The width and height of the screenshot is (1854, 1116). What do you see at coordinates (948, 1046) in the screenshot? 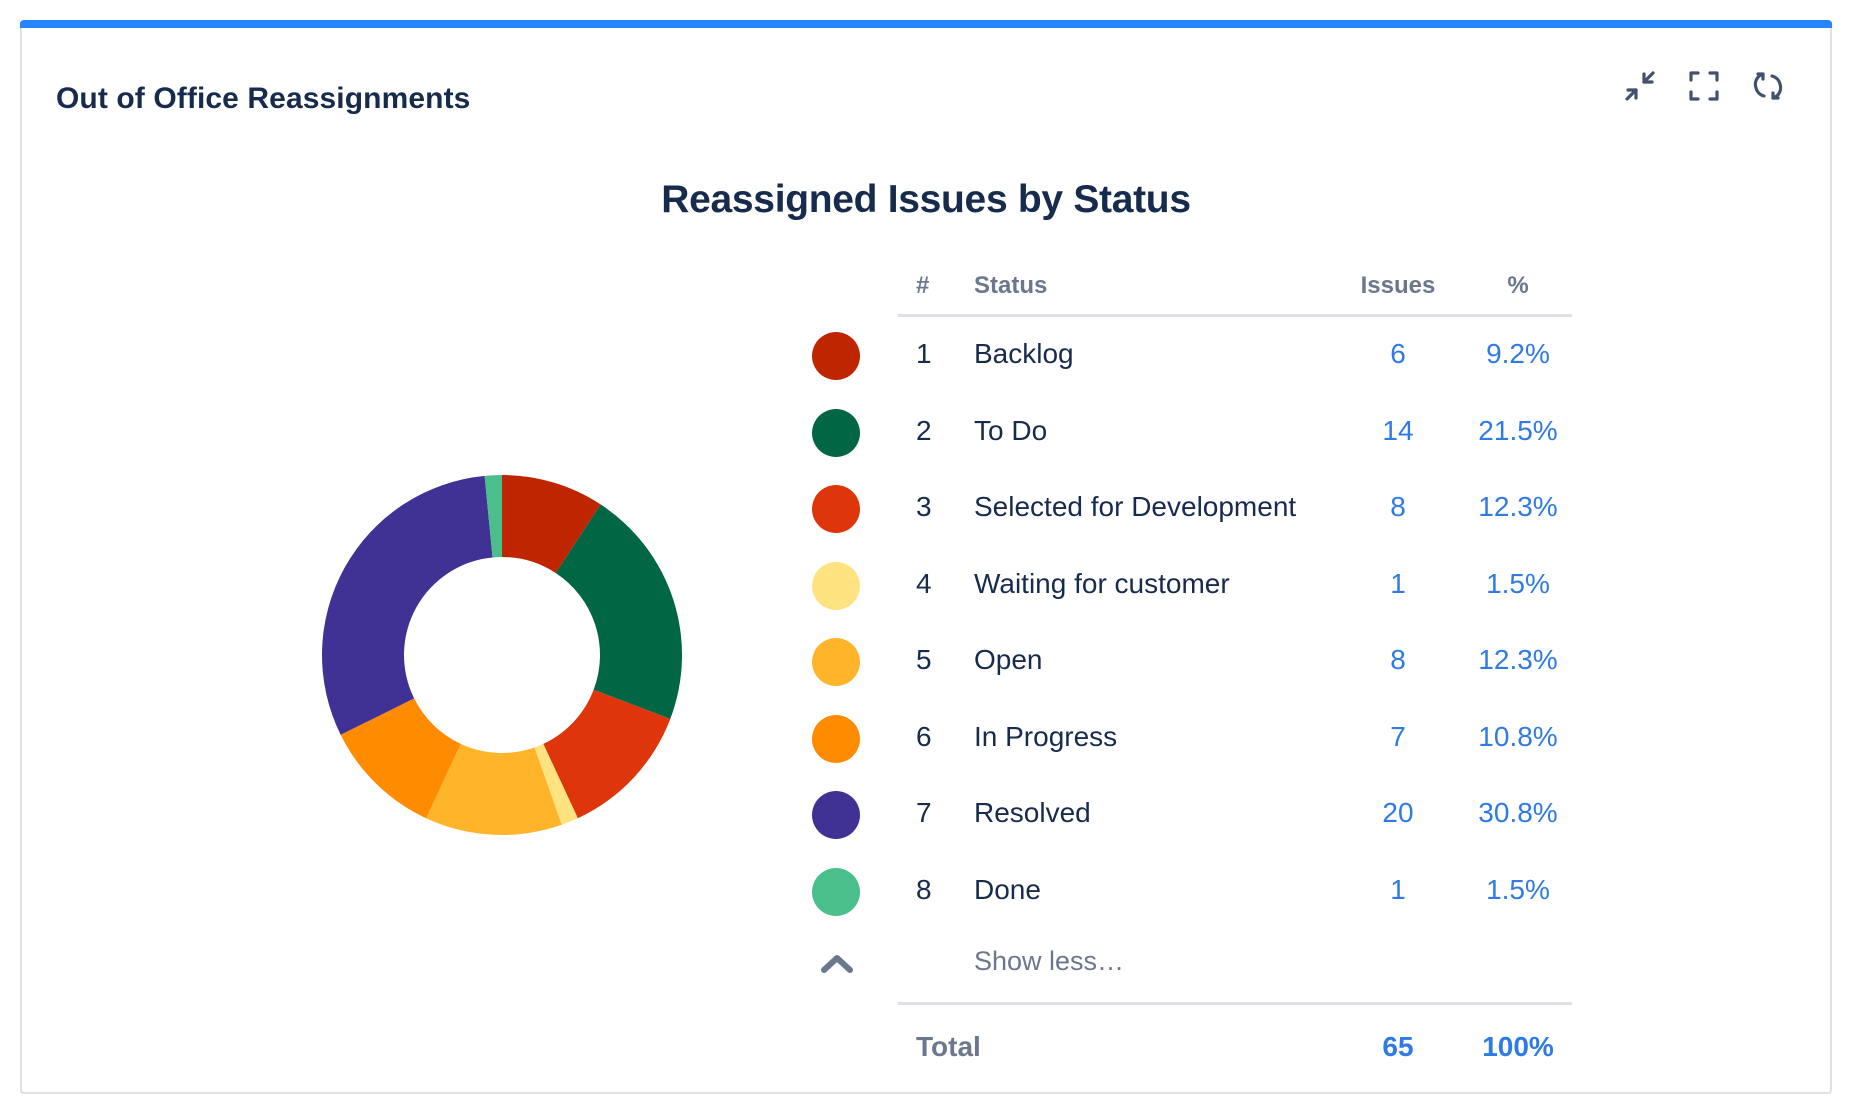
I see `total-label: Total` at bounding box center [948, 1046].